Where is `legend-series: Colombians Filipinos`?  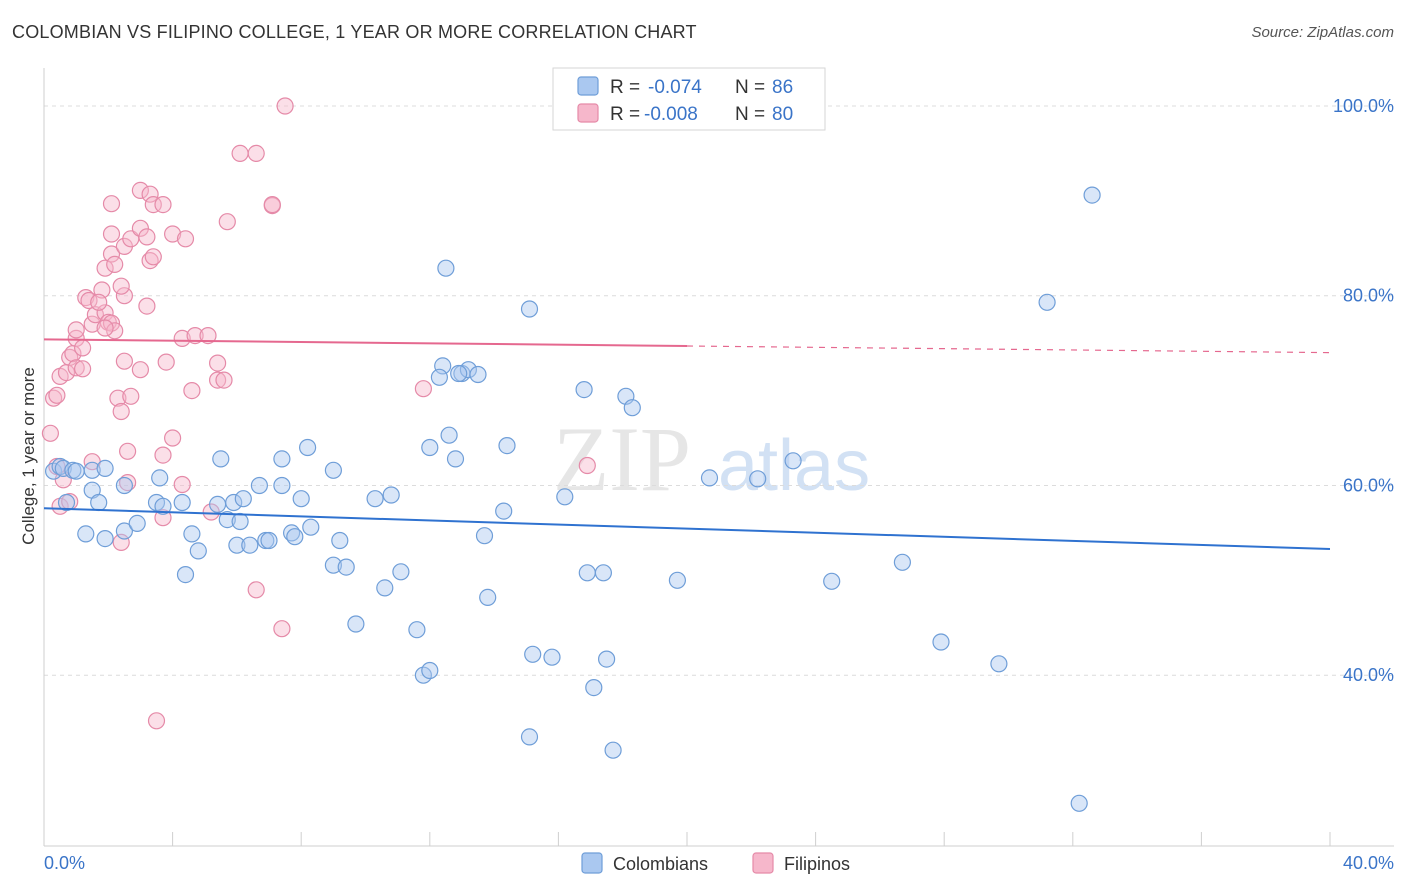 legend-series: Colombians Filipinos is located at coordinates (715, 863).